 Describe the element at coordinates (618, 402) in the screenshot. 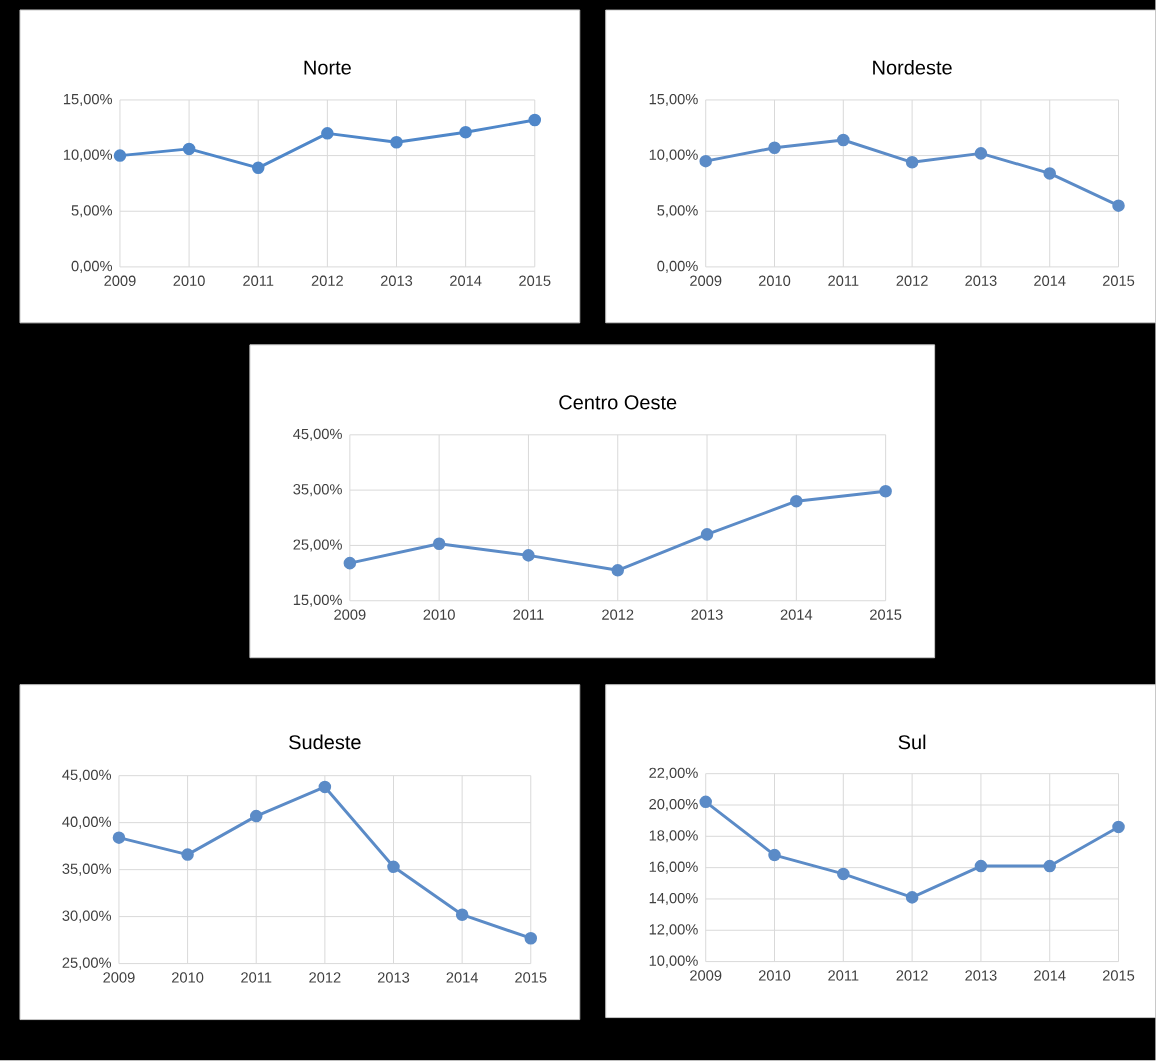

I see `chart-title: Centro Oeste` at that location.